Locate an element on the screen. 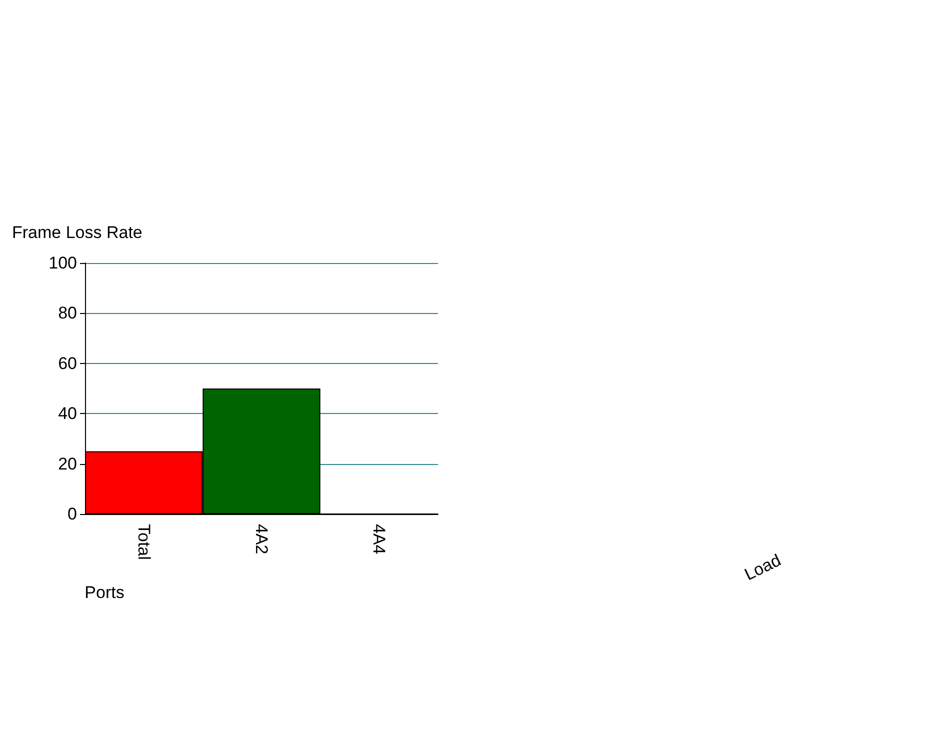 Image resolution: width=948 pixels, height=740 pixels. y-tick-label: 20 is located at coordinates (67, 464).